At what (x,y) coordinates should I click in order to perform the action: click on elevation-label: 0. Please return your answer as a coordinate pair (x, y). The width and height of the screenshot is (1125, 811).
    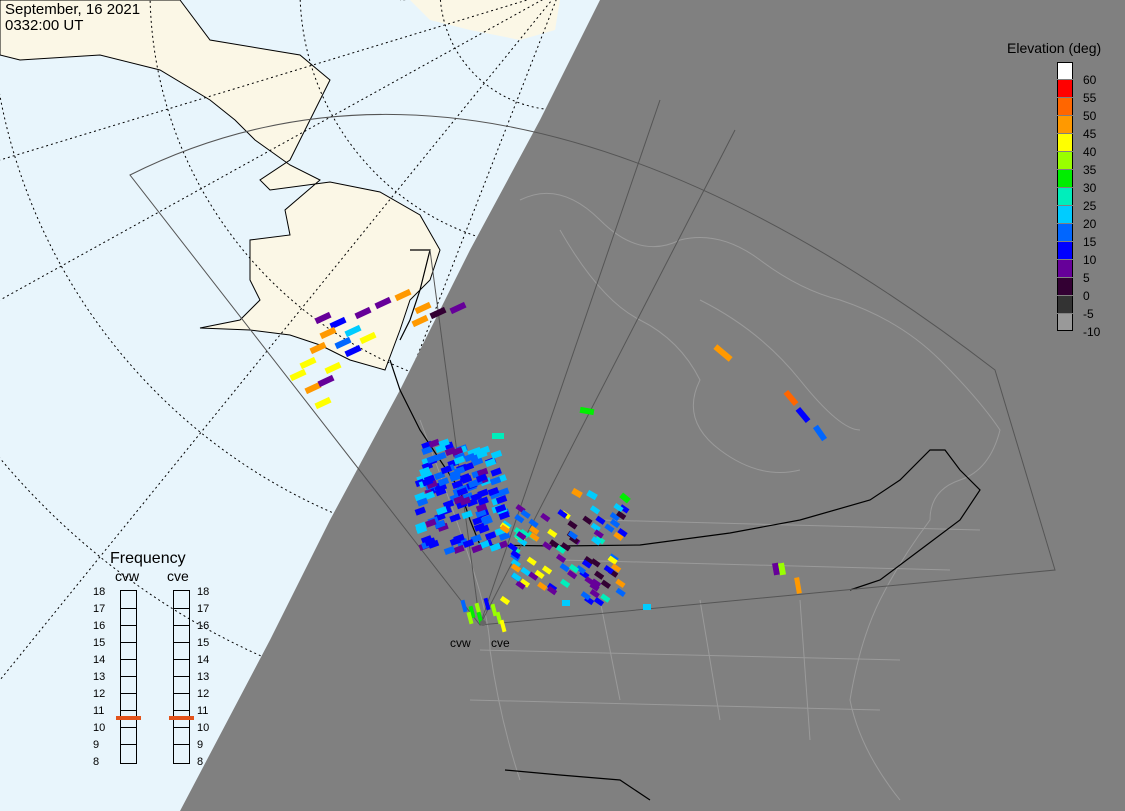
    Looking at the image, I should click on (1086, 296).